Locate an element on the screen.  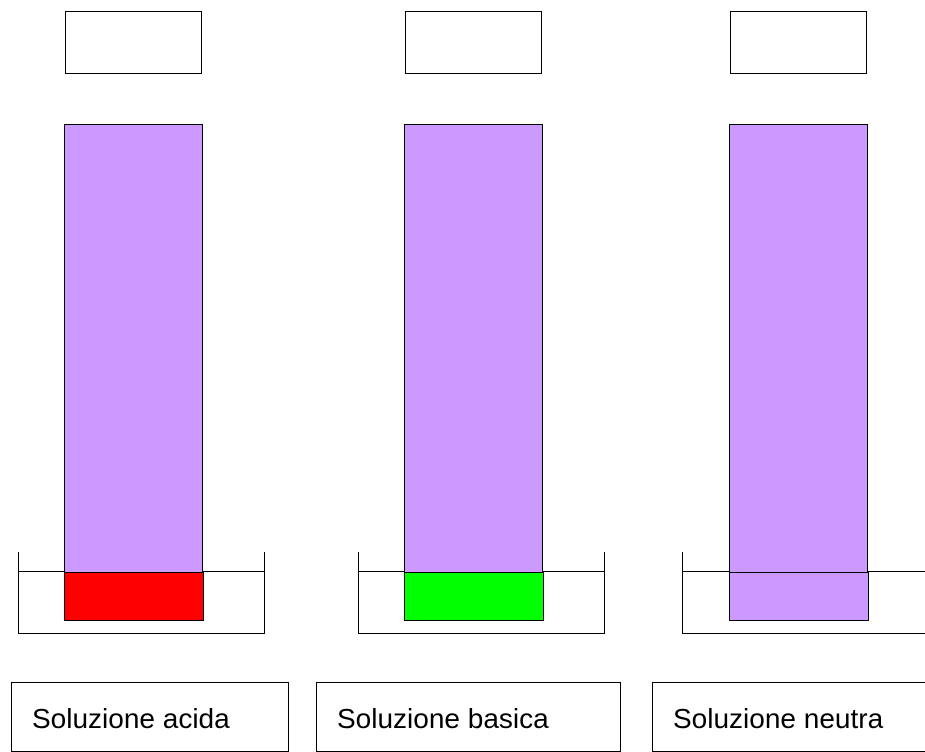
litmus-strip-acid is located at coordinates (133, 372).